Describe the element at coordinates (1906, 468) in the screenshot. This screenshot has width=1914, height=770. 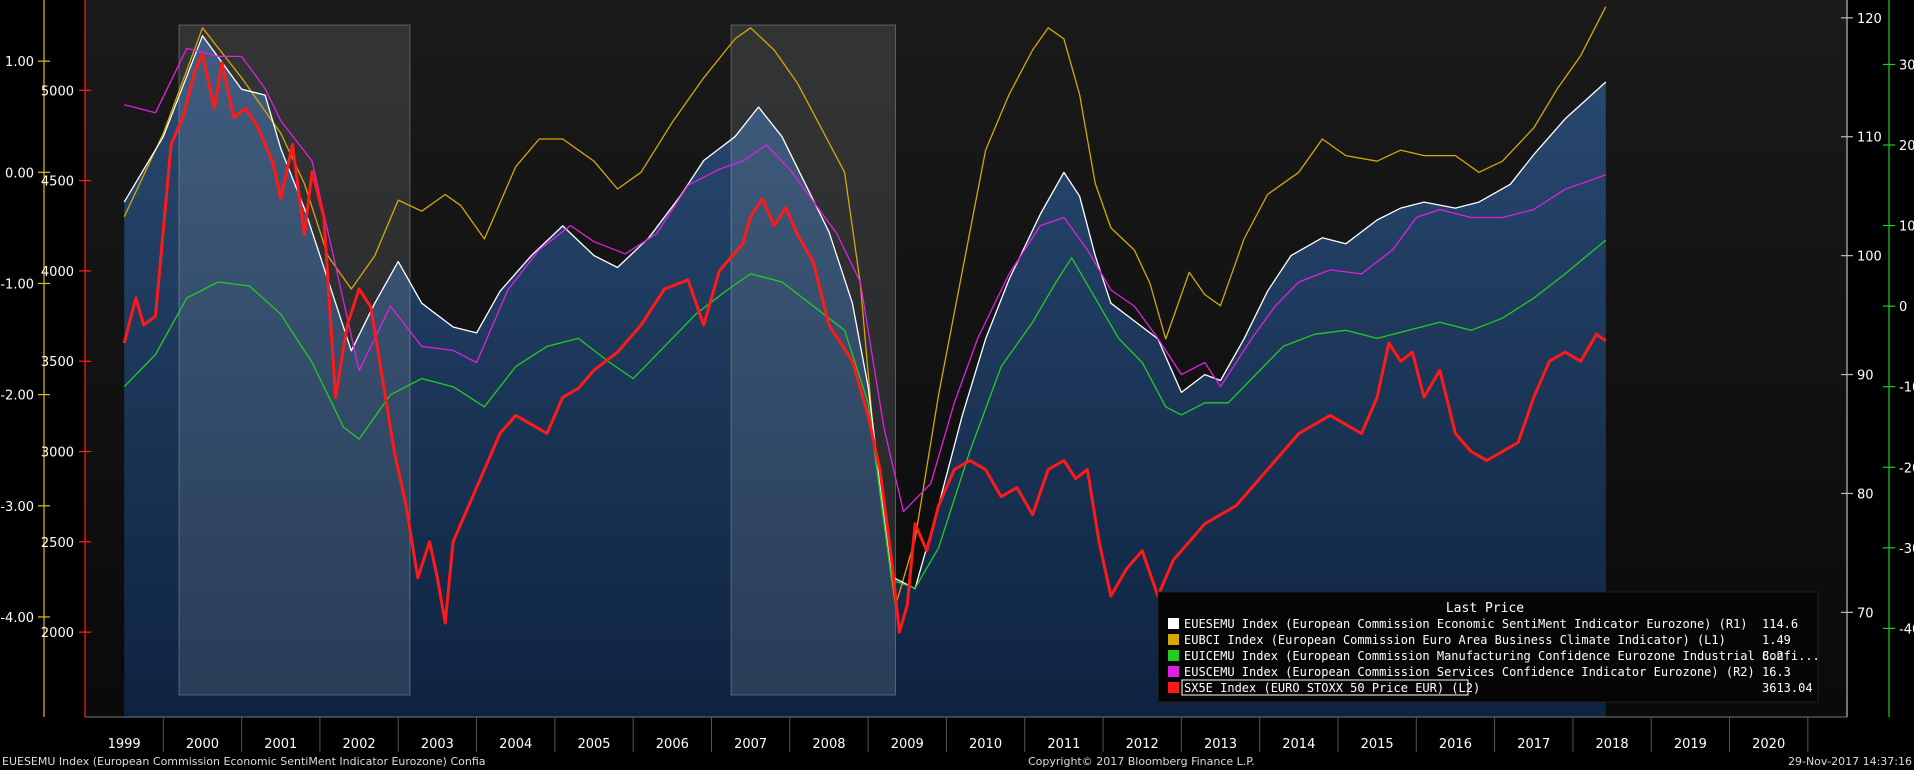
I see `axis-r2-tick-label: -20` at that location.